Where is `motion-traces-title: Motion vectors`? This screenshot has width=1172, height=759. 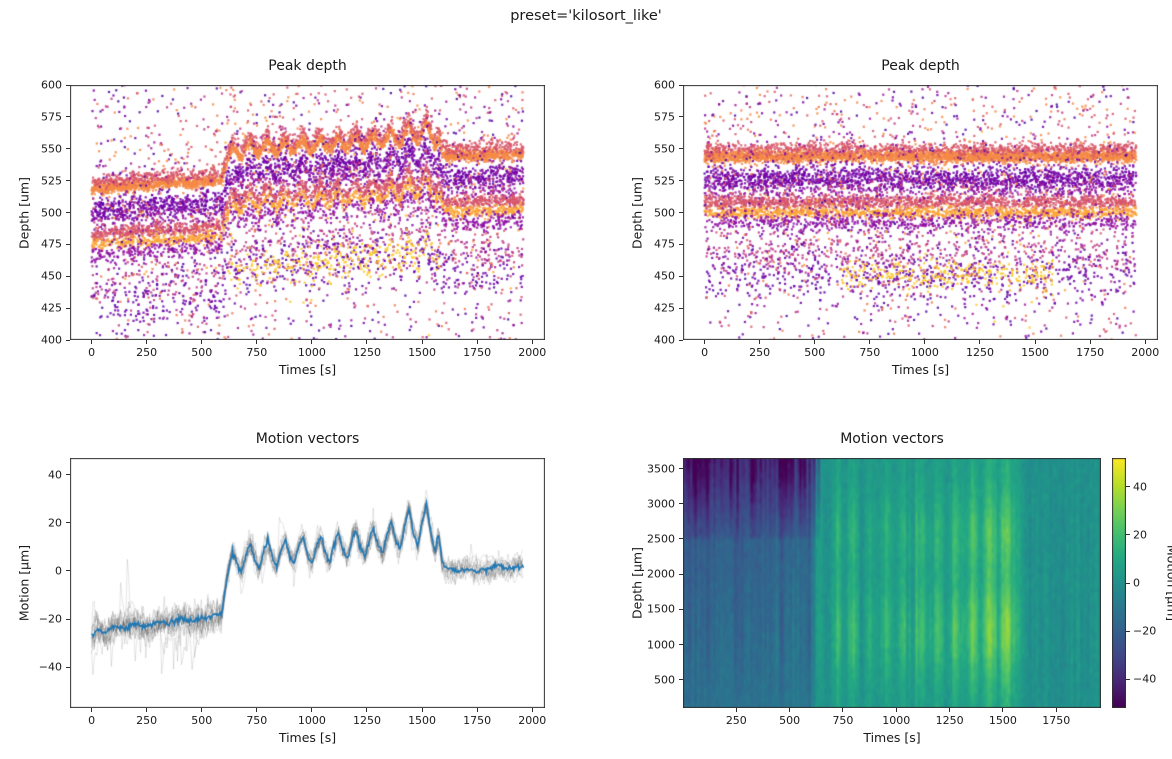
motion-traces-title: Motion vectors is located at coordinates (307, 439).